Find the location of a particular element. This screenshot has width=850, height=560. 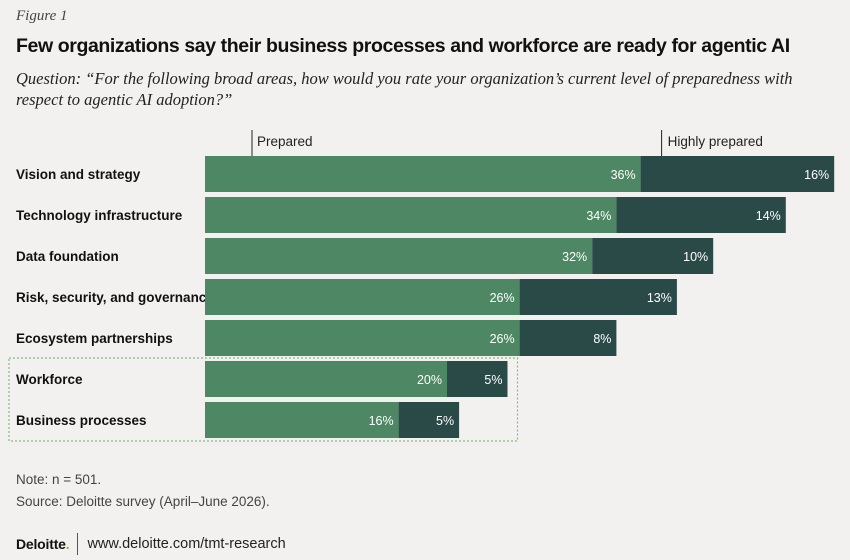

data-label-prepared-vision-and-strategy: 36% is located at coordinates (623, 175).